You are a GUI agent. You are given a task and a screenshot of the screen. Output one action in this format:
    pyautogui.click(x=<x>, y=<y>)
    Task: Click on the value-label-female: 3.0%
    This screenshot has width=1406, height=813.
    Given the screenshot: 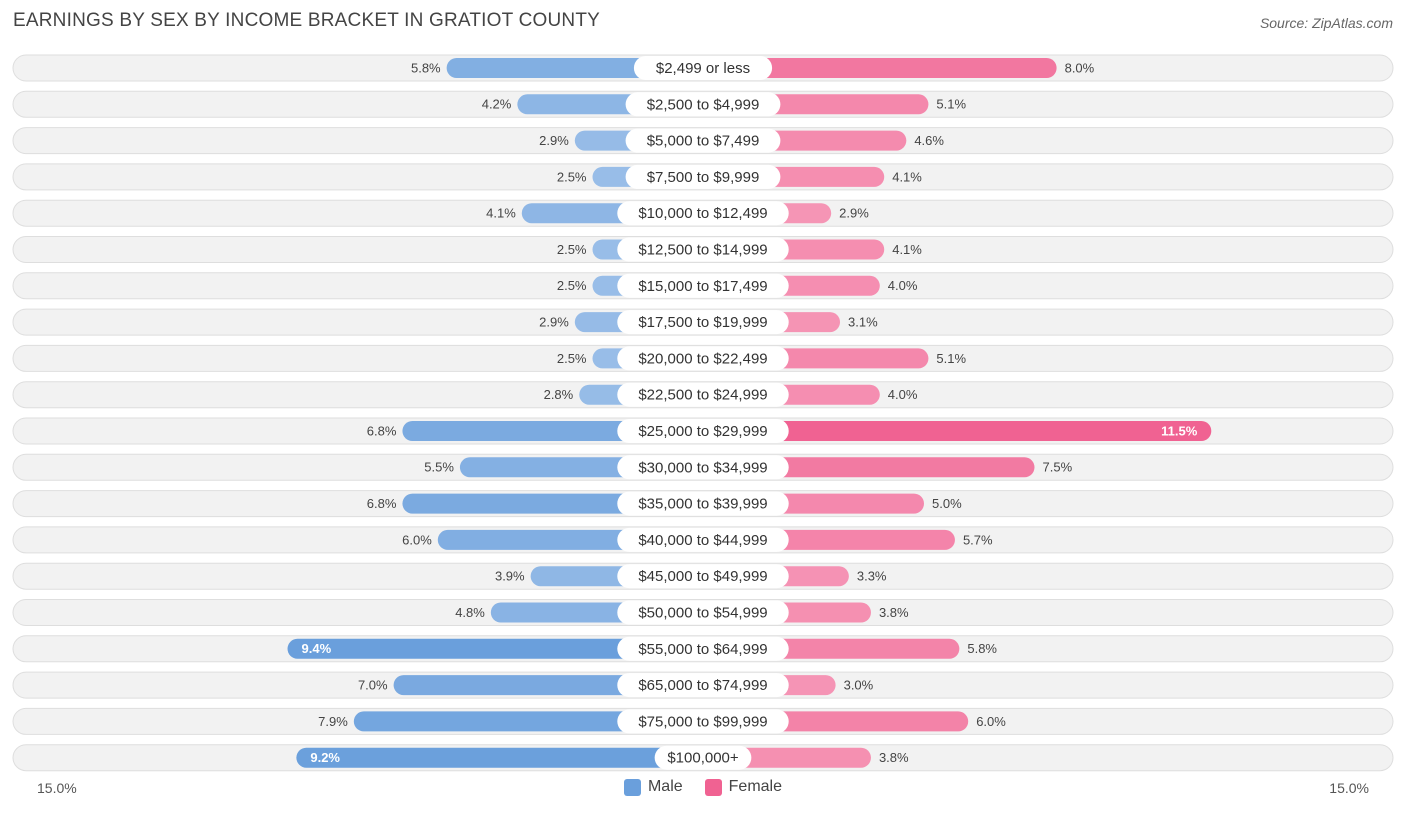 What is the action you would take?
    pyautogui.click(x=859, y=685)
    